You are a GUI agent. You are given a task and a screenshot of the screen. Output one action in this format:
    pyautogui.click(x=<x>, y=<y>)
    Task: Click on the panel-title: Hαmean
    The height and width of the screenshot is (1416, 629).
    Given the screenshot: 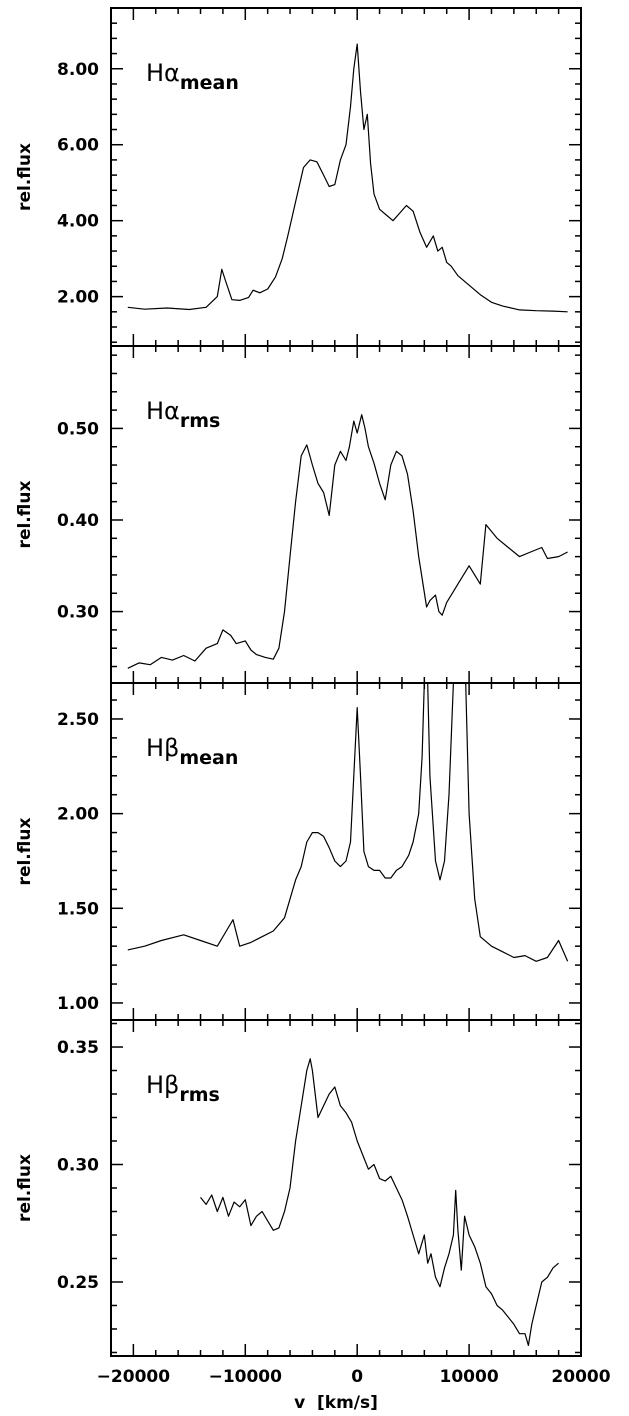 What is the action you would take?
    pyautogui.click(x=192, y=76)
    